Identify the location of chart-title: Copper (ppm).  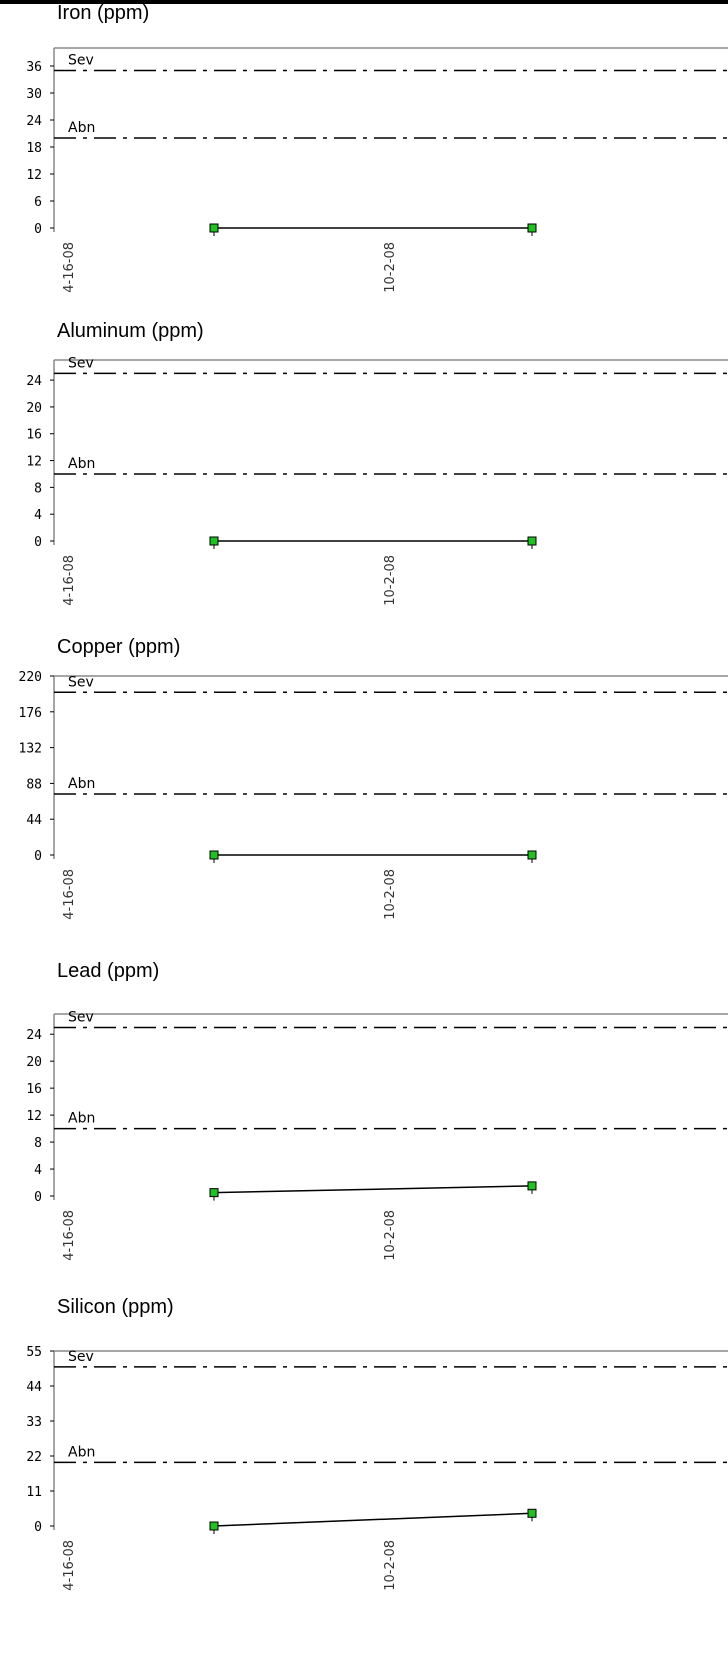
(119, 647).